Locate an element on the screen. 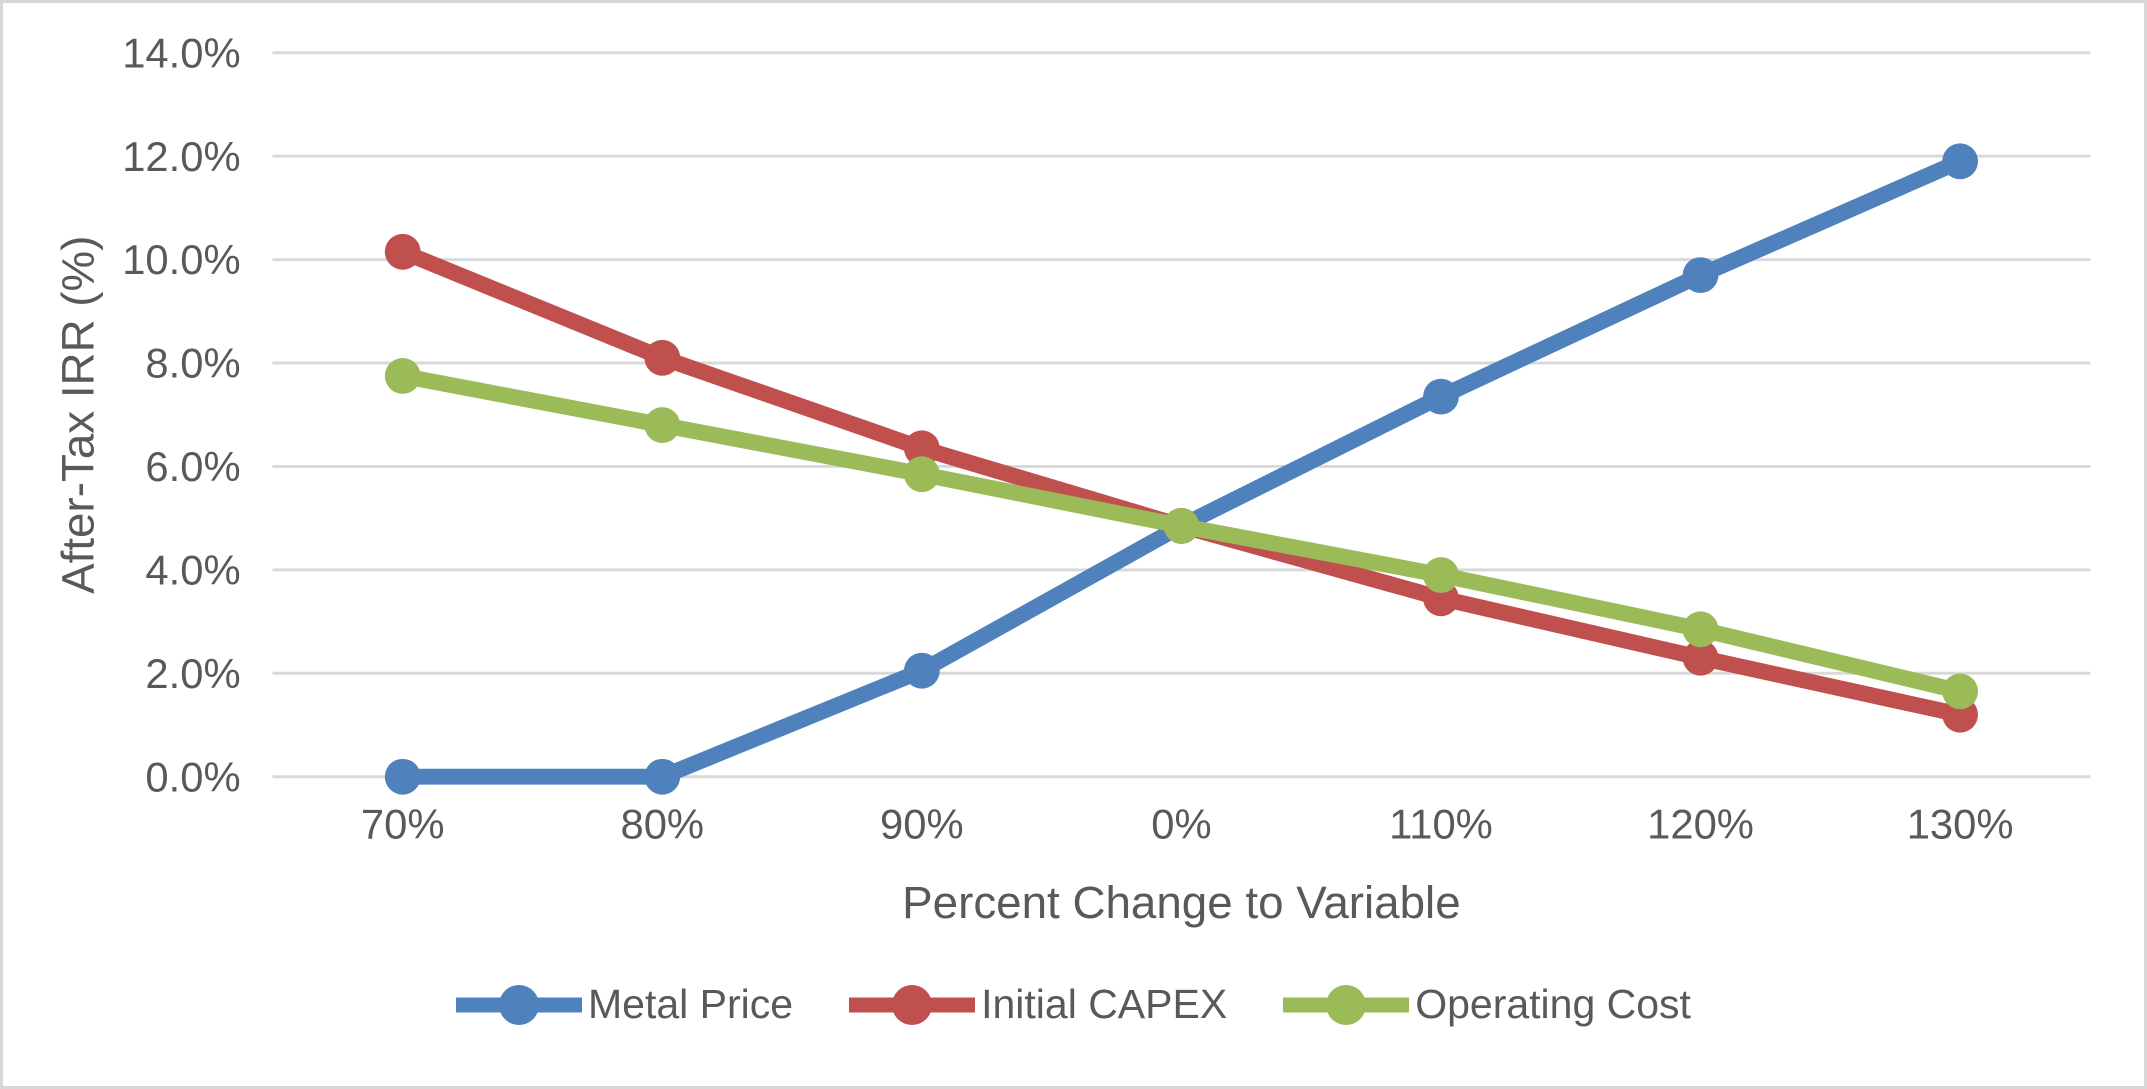 Image resolution: width=2147 pixels, height=1089 pixels. legend-marker-operating-cost is located at coordinates (1346, 1004).